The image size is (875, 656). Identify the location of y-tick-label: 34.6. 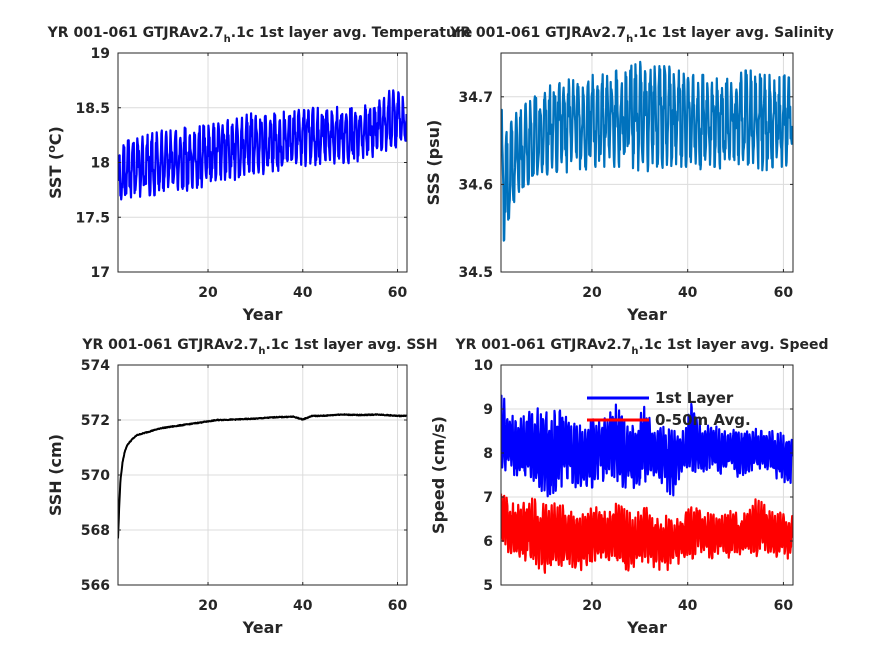
(475, 185).